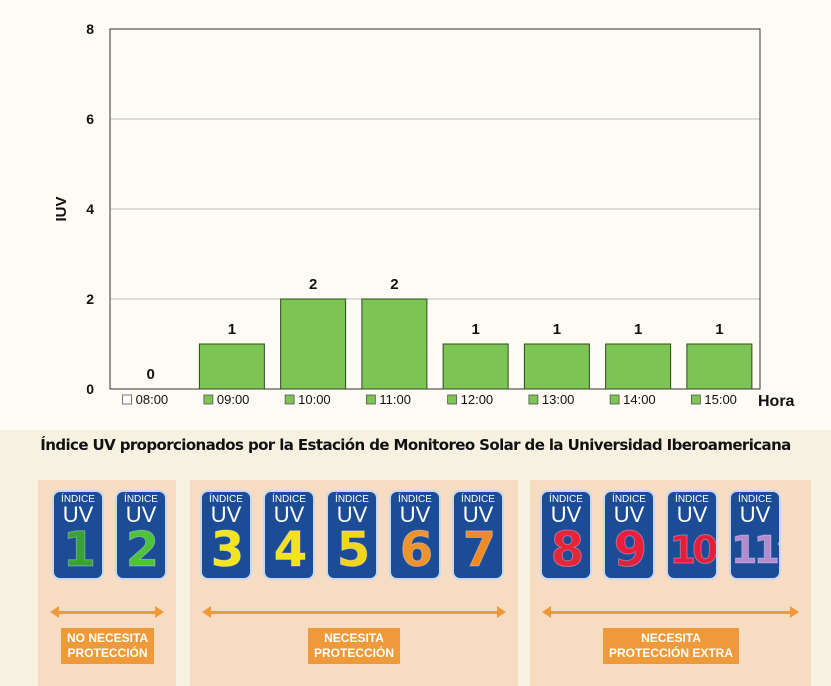 Image resolution: width=831 pixels, height=686 pixels. Describe the element at coordinates (108, 638) in the screenshot. I see `protection-badge-line: NO NECESITA` at that location.